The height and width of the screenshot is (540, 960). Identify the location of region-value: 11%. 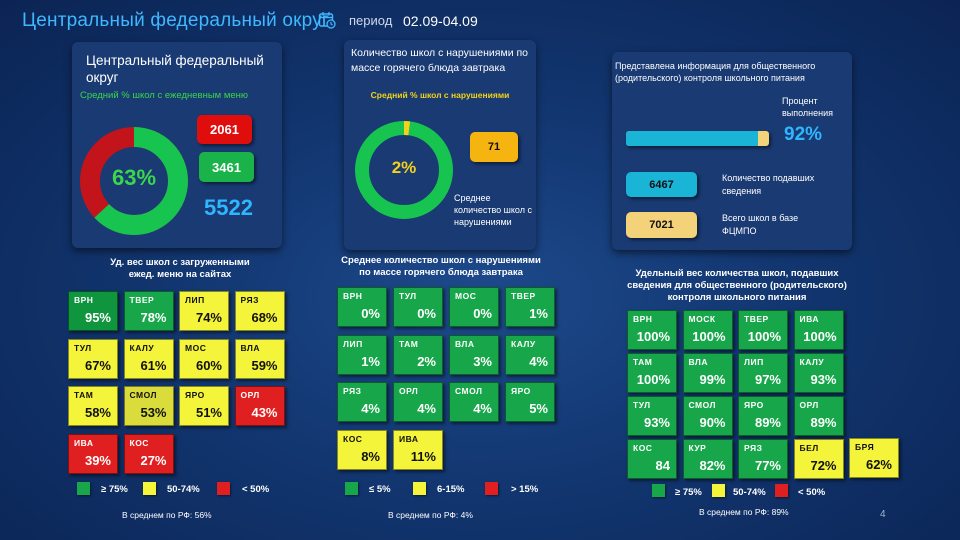
(423, 456).